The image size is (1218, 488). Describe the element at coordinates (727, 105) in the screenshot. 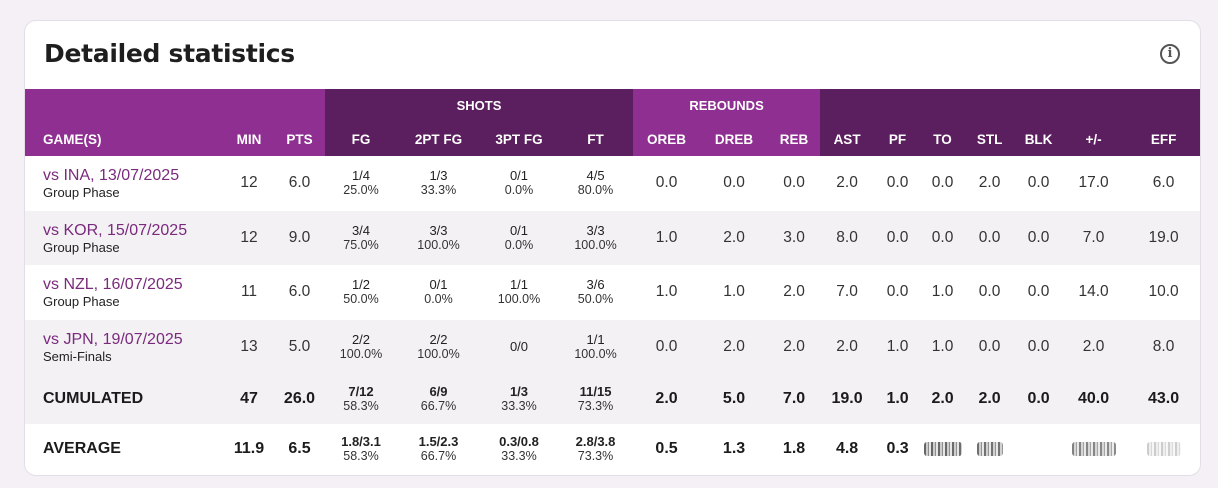

I see `group-header-rebounds: REBOUNDS` at that location.